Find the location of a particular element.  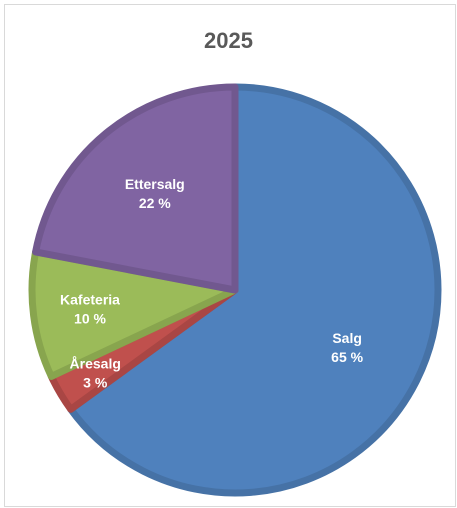

slice-label-name: Salg is located at coordinates (347, 338).